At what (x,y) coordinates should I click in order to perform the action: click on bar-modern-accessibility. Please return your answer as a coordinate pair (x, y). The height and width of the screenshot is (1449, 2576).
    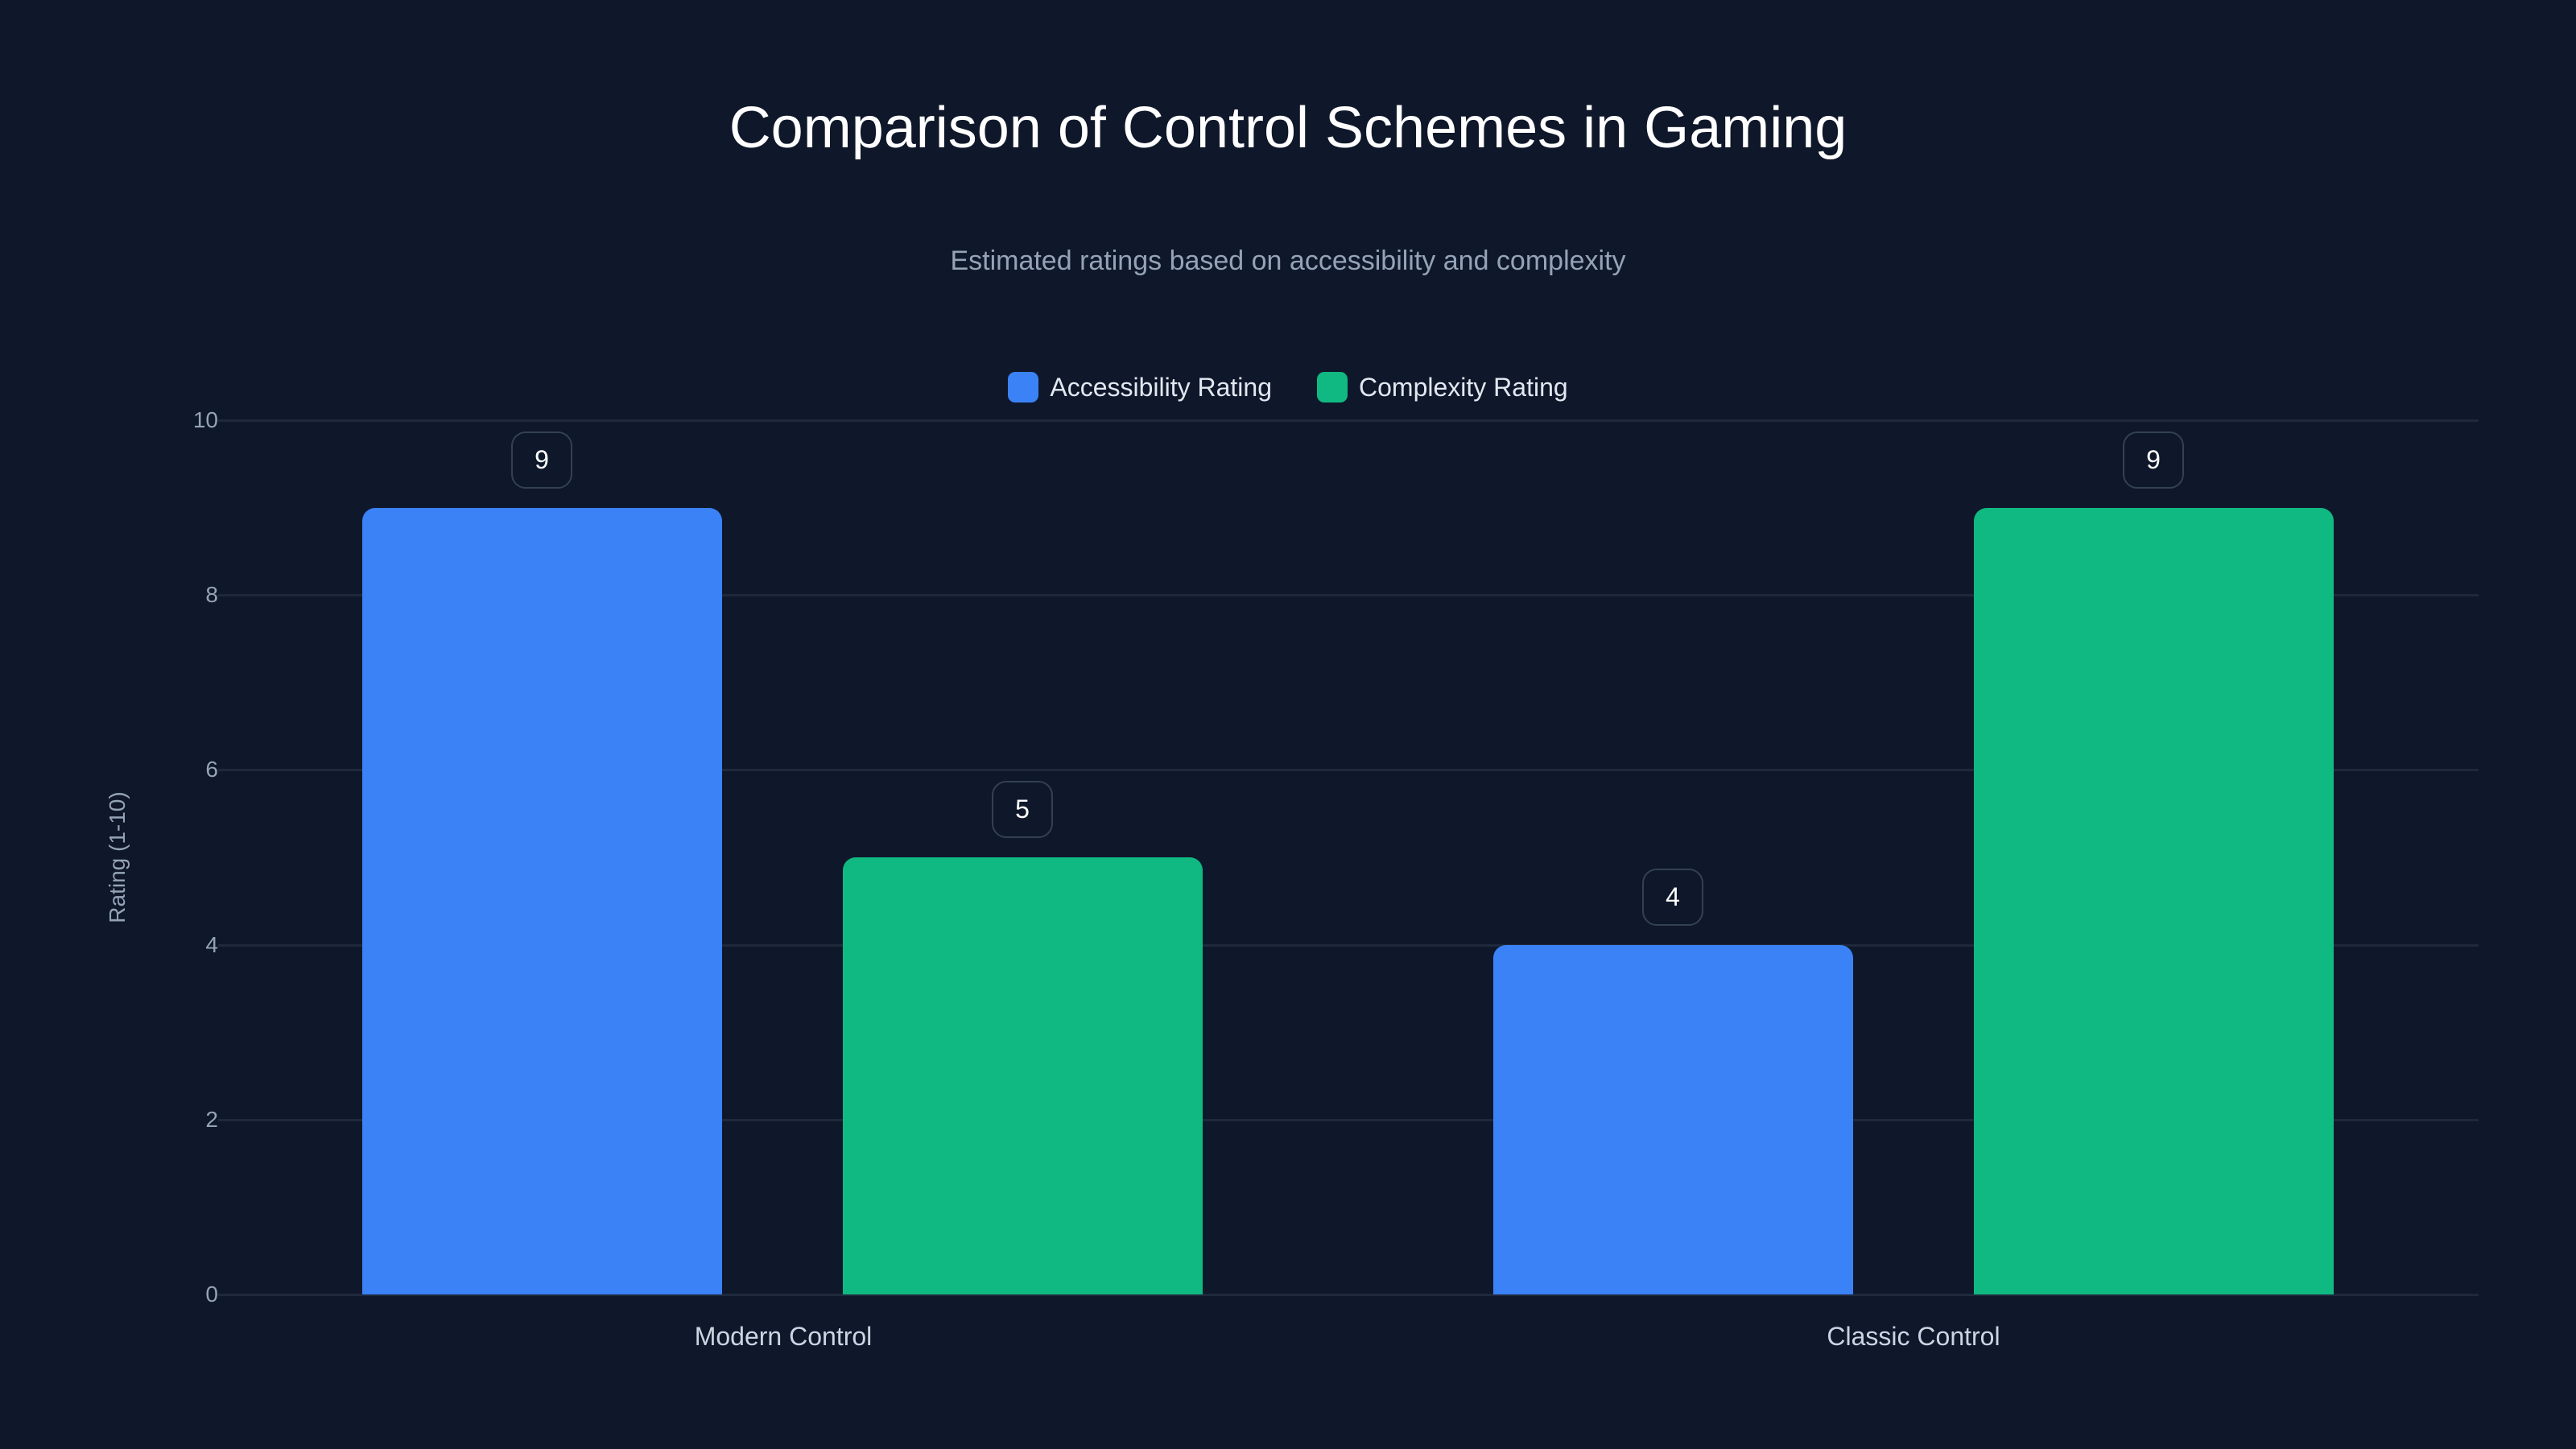
    Looking at the image, I should click on (542, 901).